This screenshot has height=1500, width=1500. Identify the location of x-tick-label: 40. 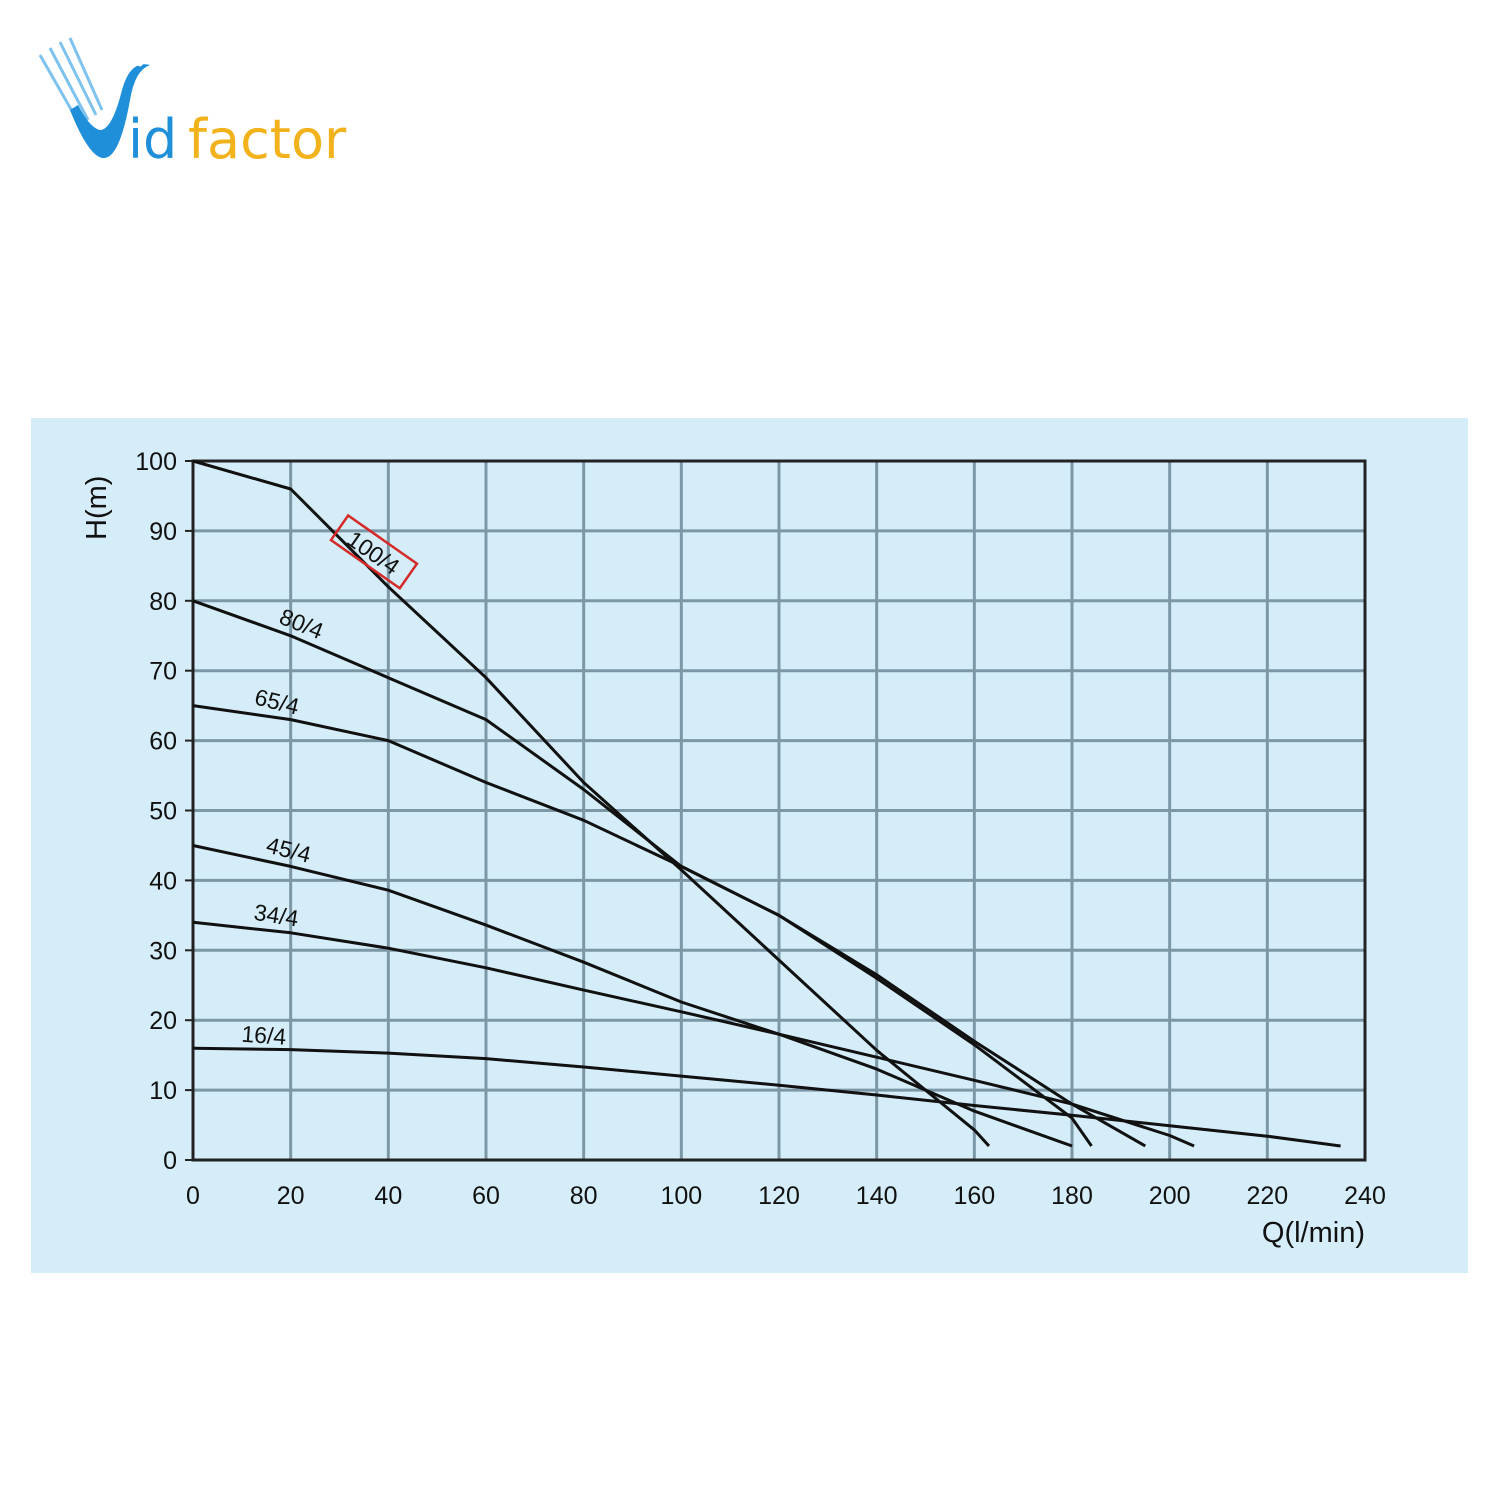
(388, 1196).